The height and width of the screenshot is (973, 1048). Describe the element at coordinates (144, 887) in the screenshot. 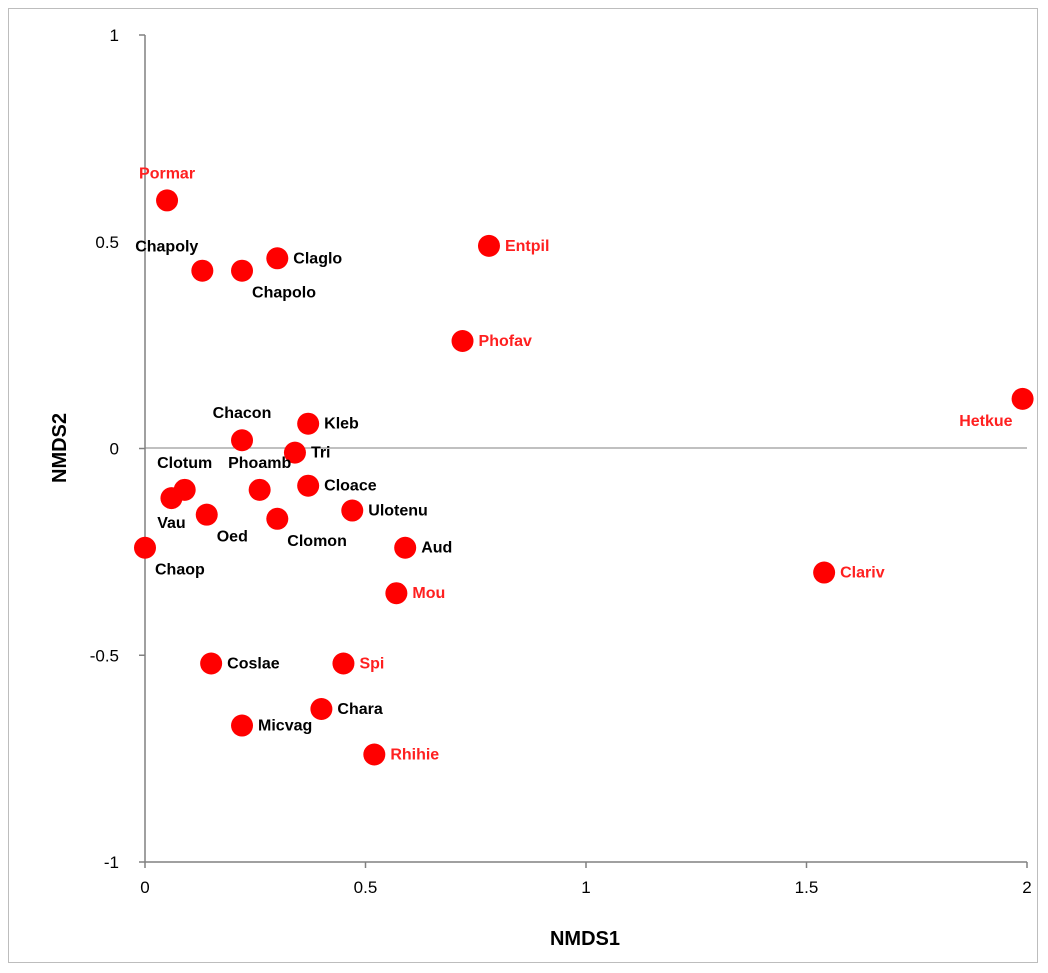

I see `x-tick-label: 0` at that location.